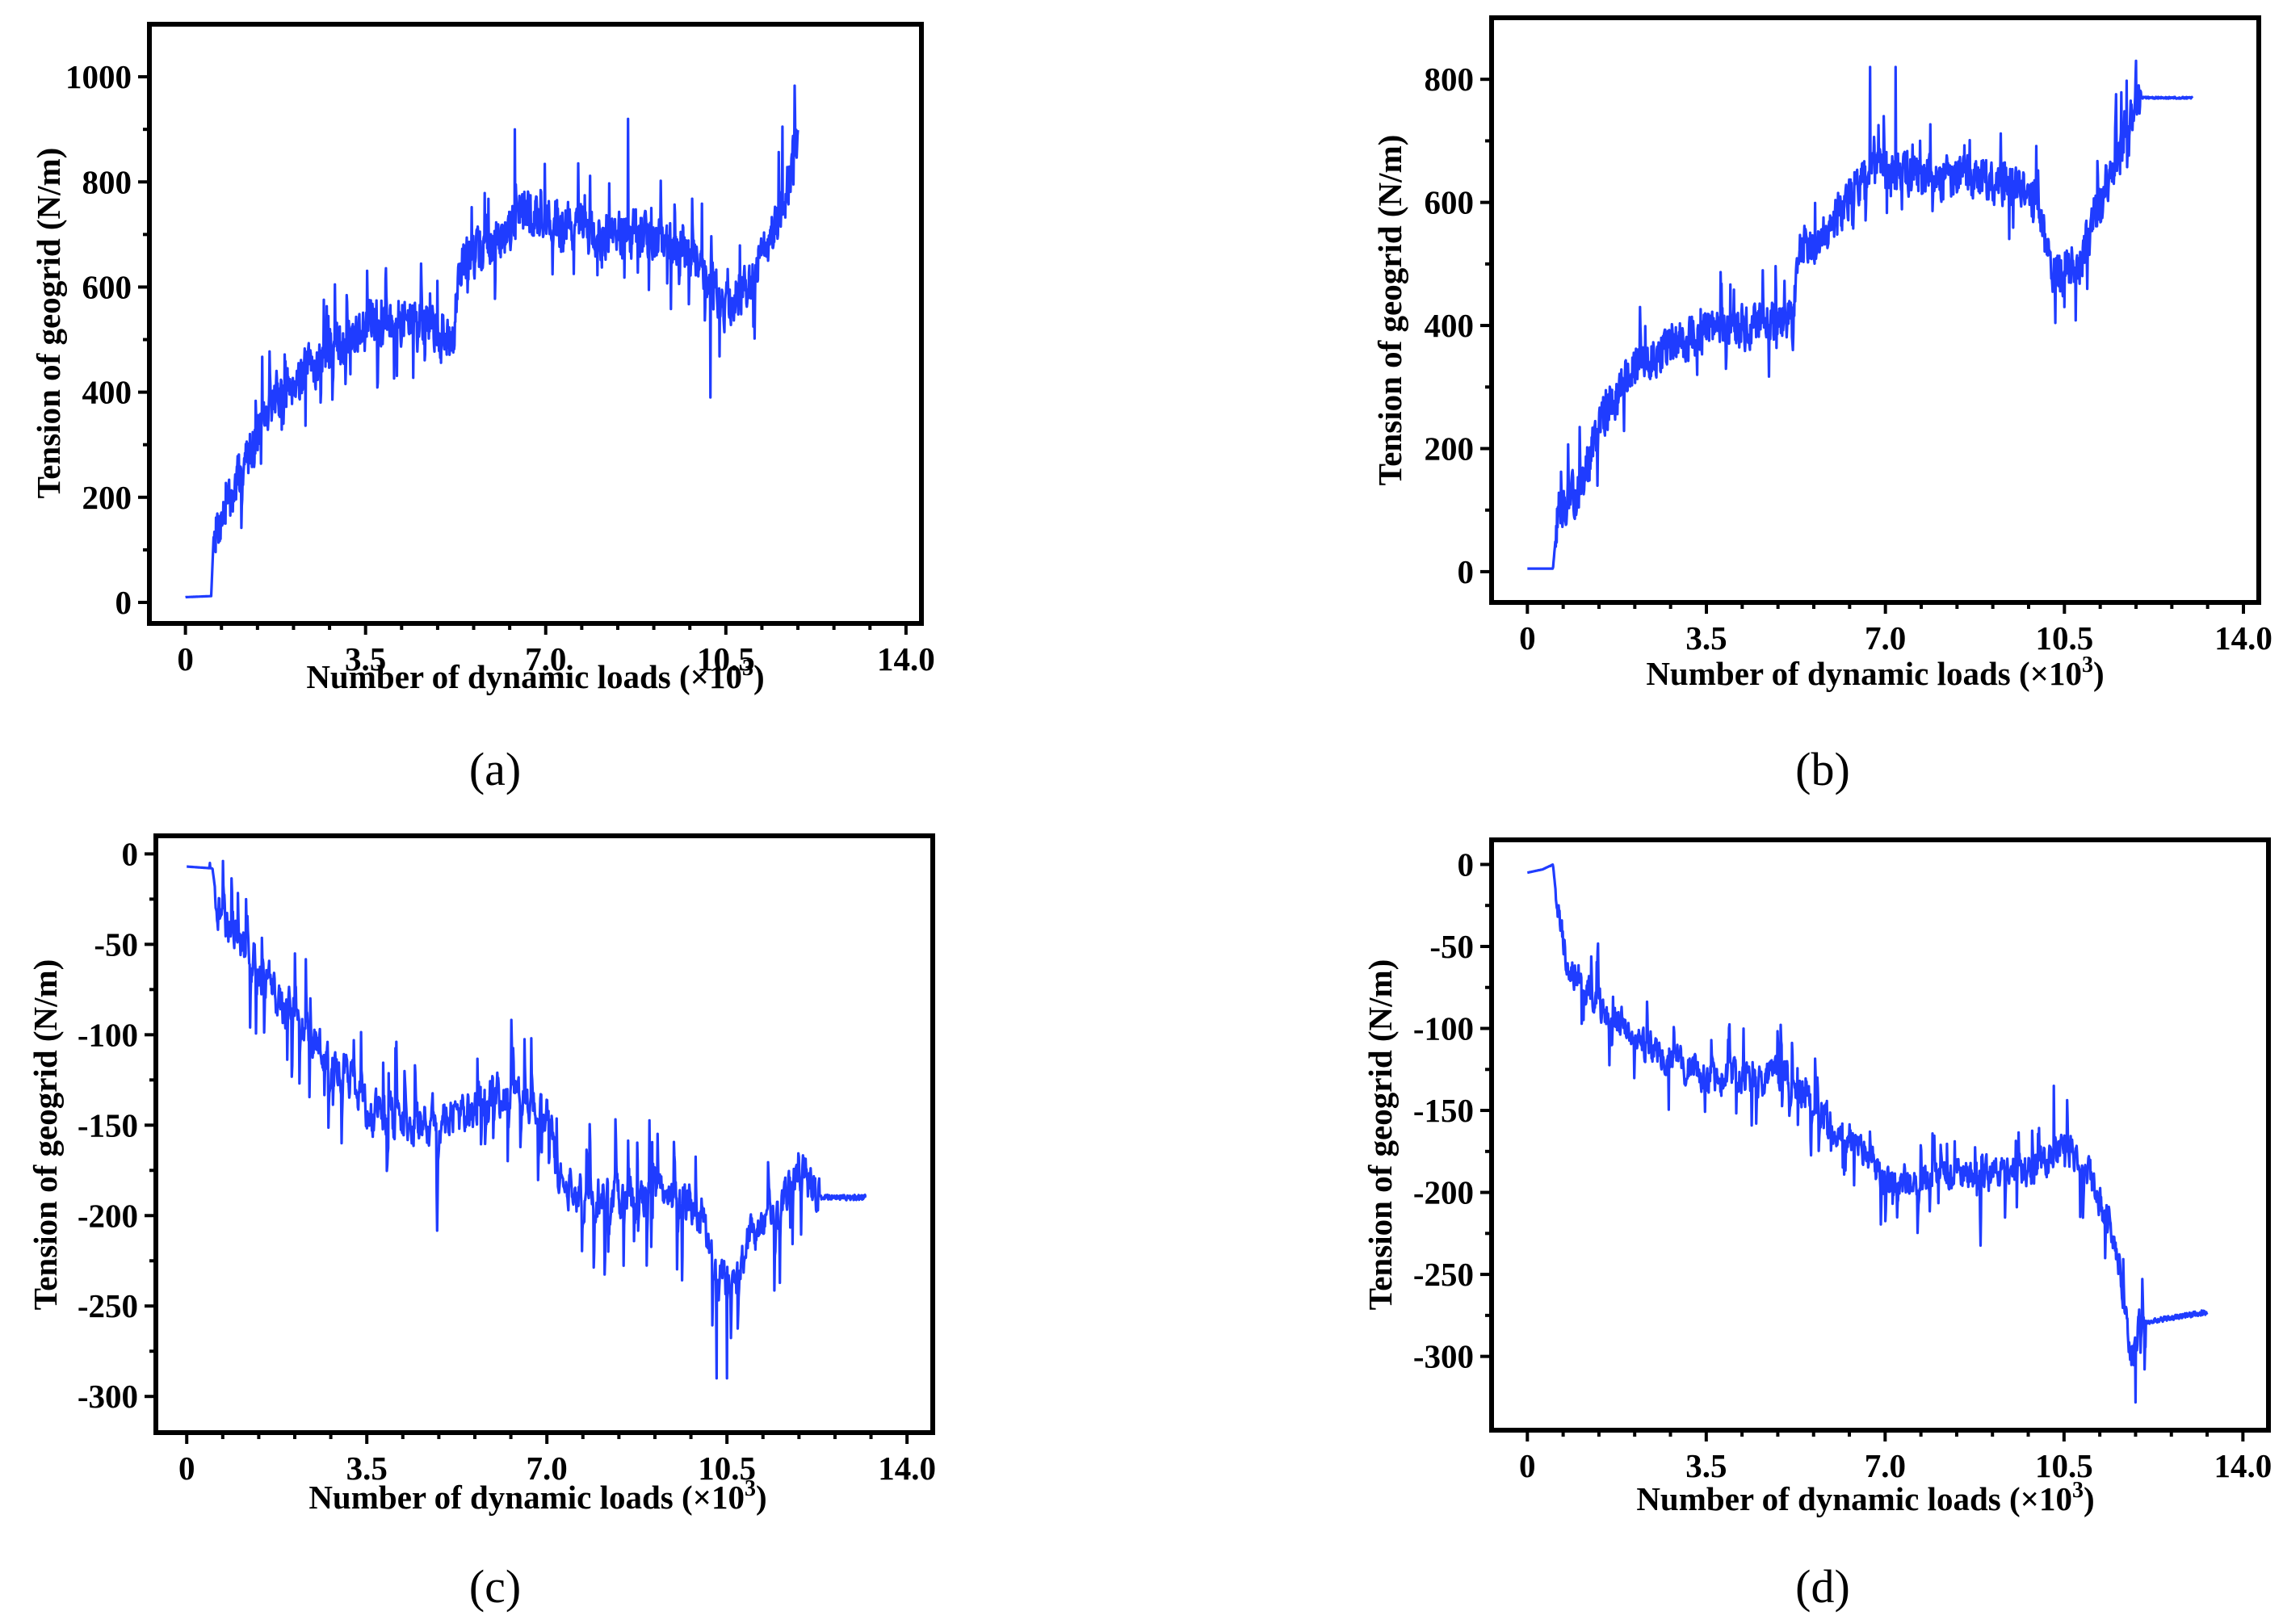 This screenshot has width=2283, height=1624. Describe the element at coordinates (98, 76) in the screenshot. I see `y-tick-label: 1000` at that location.